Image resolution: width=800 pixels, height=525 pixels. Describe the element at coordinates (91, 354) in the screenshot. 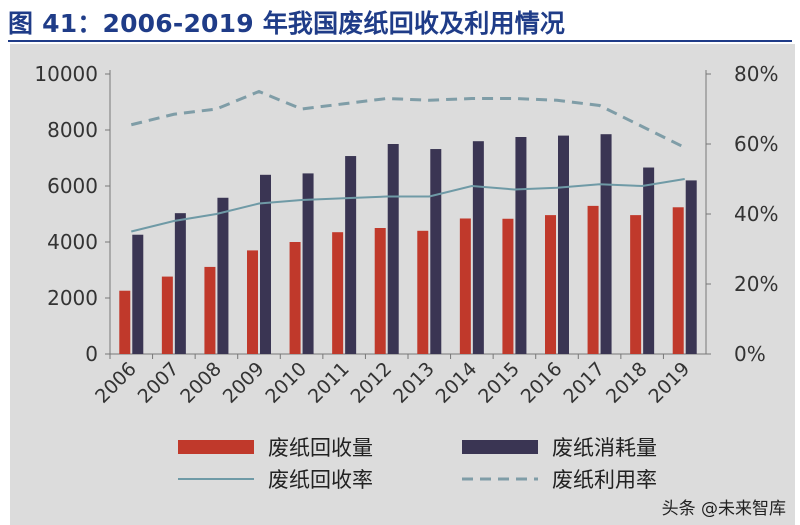

I see `left-tick-label: 0` at that location.